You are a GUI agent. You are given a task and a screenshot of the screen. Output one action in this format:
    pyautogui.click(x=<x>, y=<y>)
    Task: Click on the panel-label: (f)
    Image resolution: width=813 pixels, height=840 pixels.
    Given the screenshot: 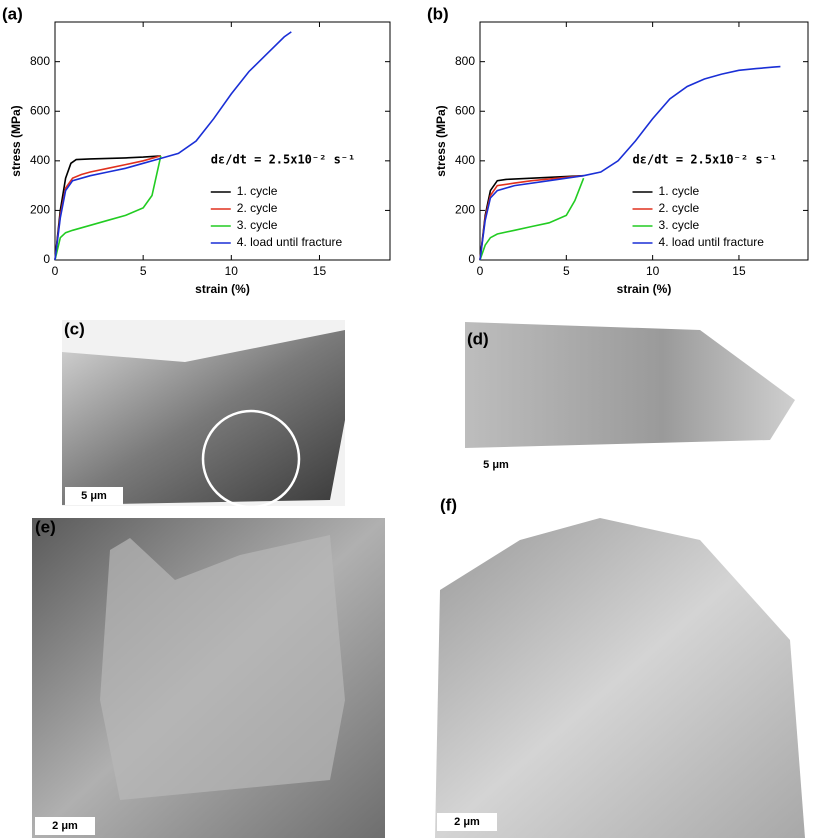 What is the action you would take?
    pyautogui.click(x=448, y=504)
    